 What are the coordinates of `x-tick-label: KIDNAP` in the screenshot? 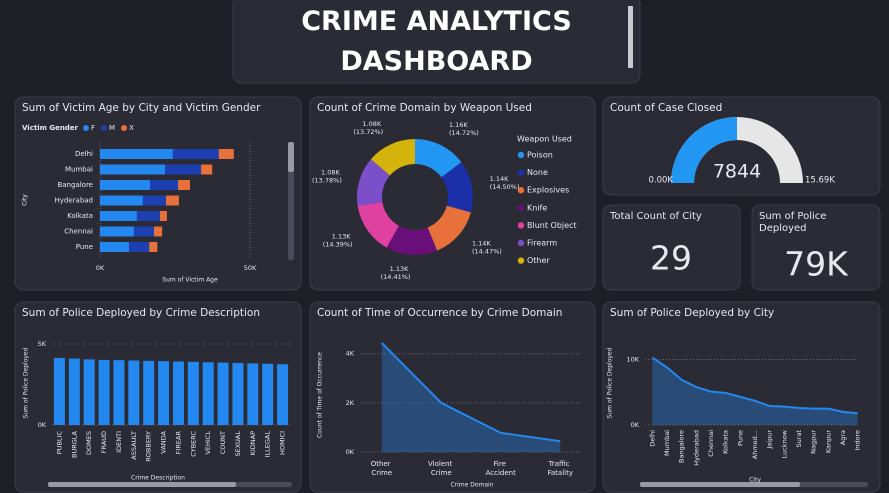 It's located at (253, 443).